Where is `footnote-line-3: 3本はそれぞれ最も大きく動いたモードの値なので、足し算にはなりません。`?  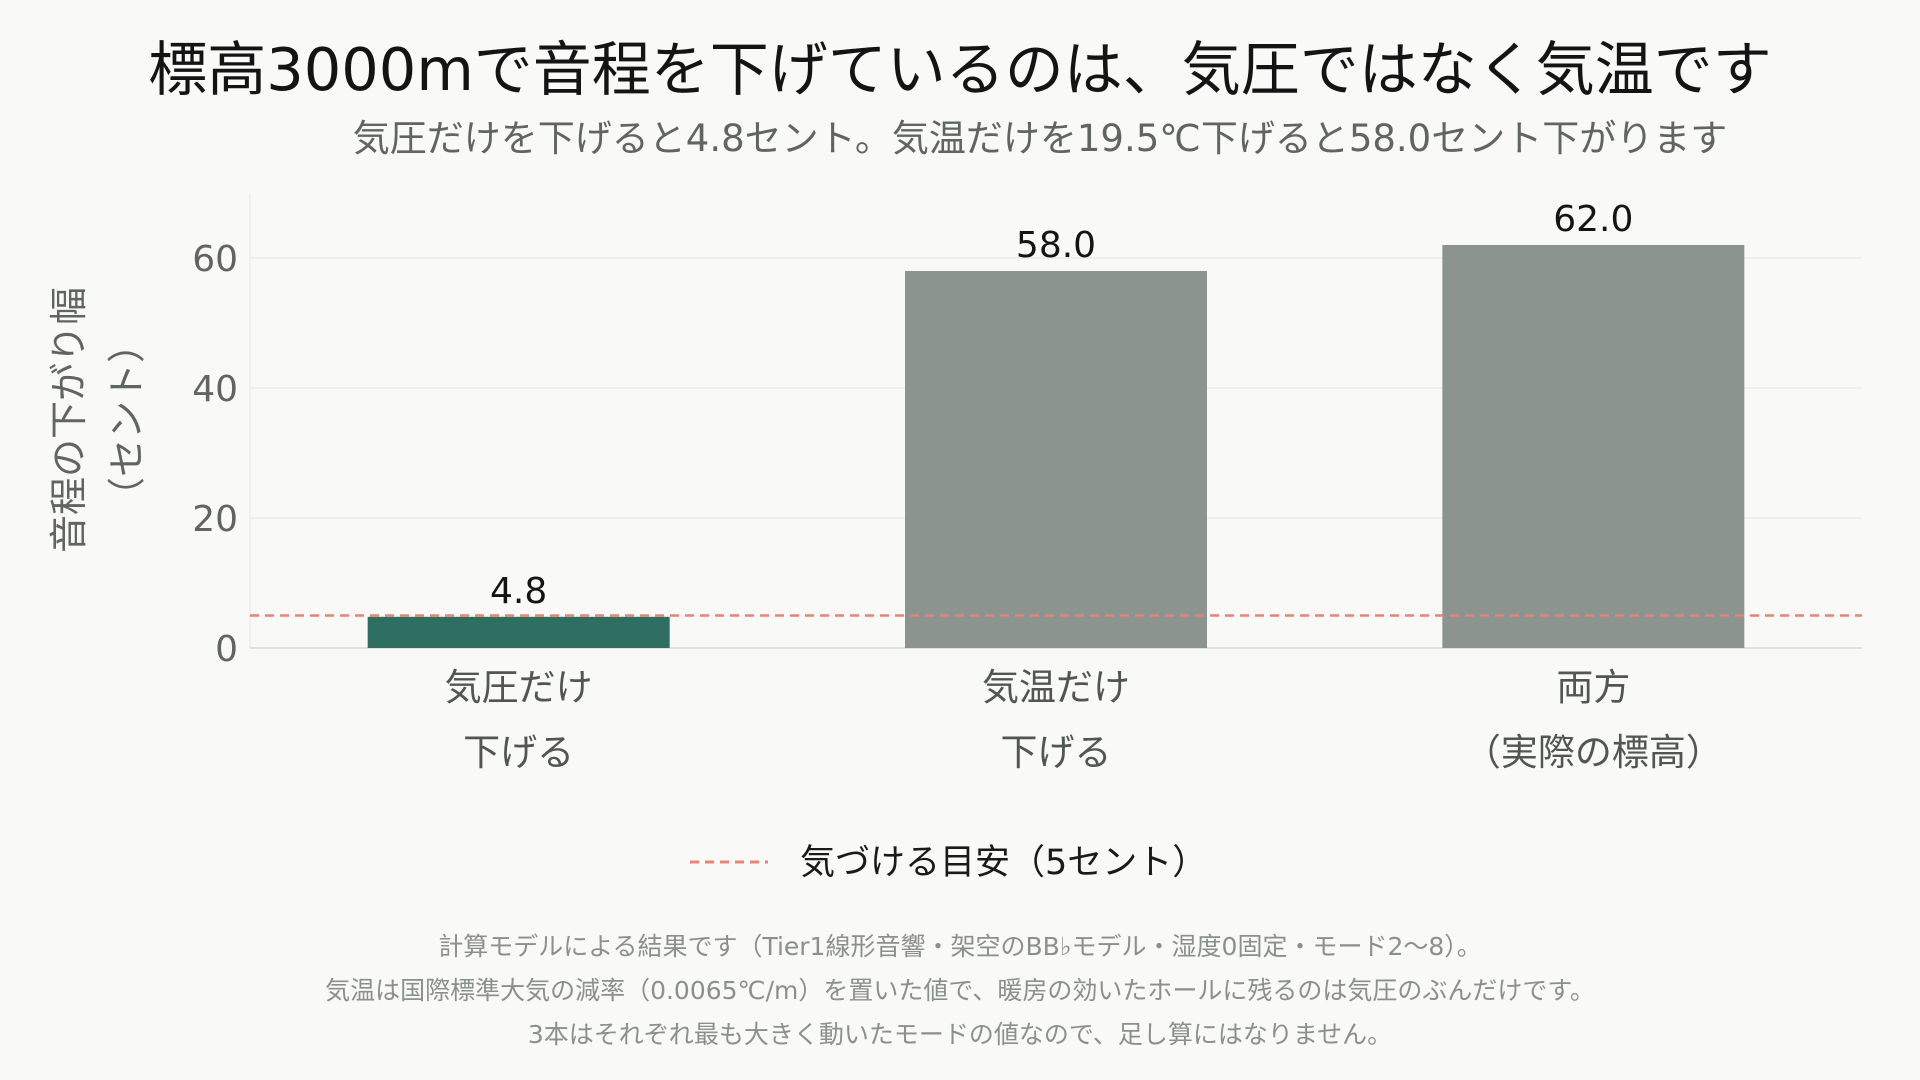
footnote-line-3: 3本はそれぞれ最も大きく動いたモードの値なので、足し算にはなりません。 is located at coordinates (960, 1034).